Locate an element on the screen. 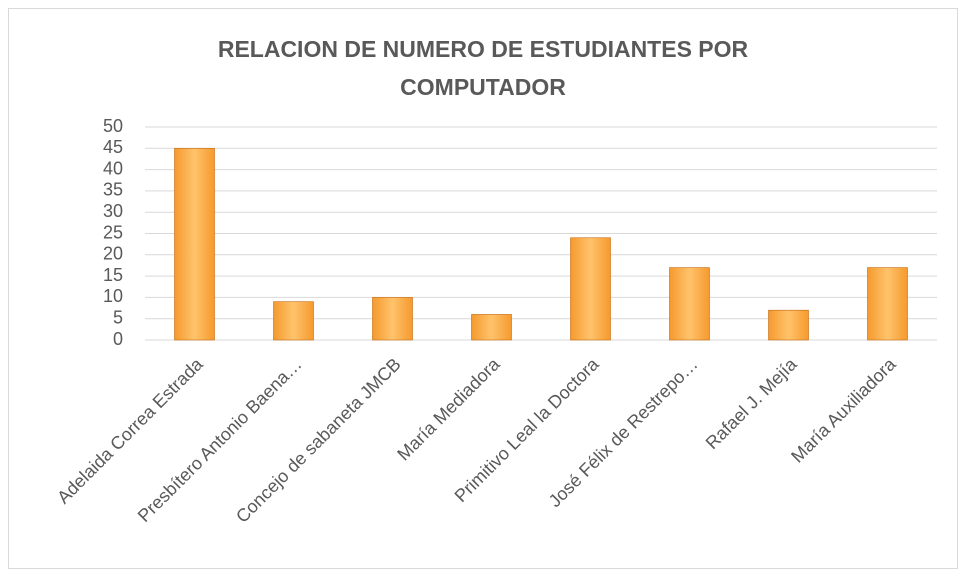  y-tick-label: 0 is located at coordinates (118, 339).